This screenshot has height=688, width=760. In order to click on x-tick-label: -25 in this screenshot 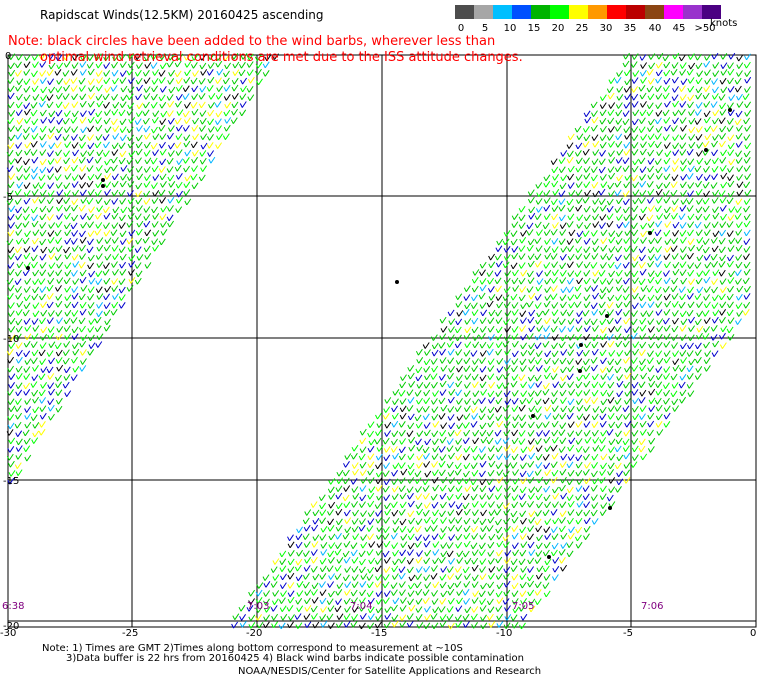, I will do `click(130, 633)`.